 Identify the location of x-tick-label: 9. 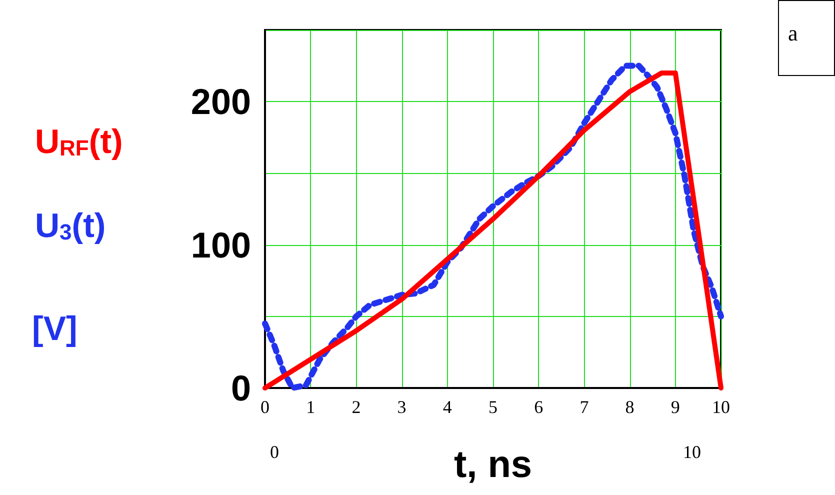
(675, 407).